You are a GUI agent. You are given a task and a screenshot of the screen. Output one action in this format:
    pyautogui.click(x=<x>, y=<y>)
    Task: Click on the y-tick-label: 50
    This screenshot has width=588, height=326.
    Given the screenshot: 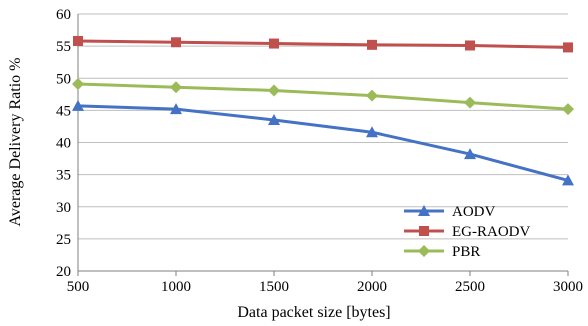 What is the action you would take?
    pyautogui.click(x=63, y=79)
    